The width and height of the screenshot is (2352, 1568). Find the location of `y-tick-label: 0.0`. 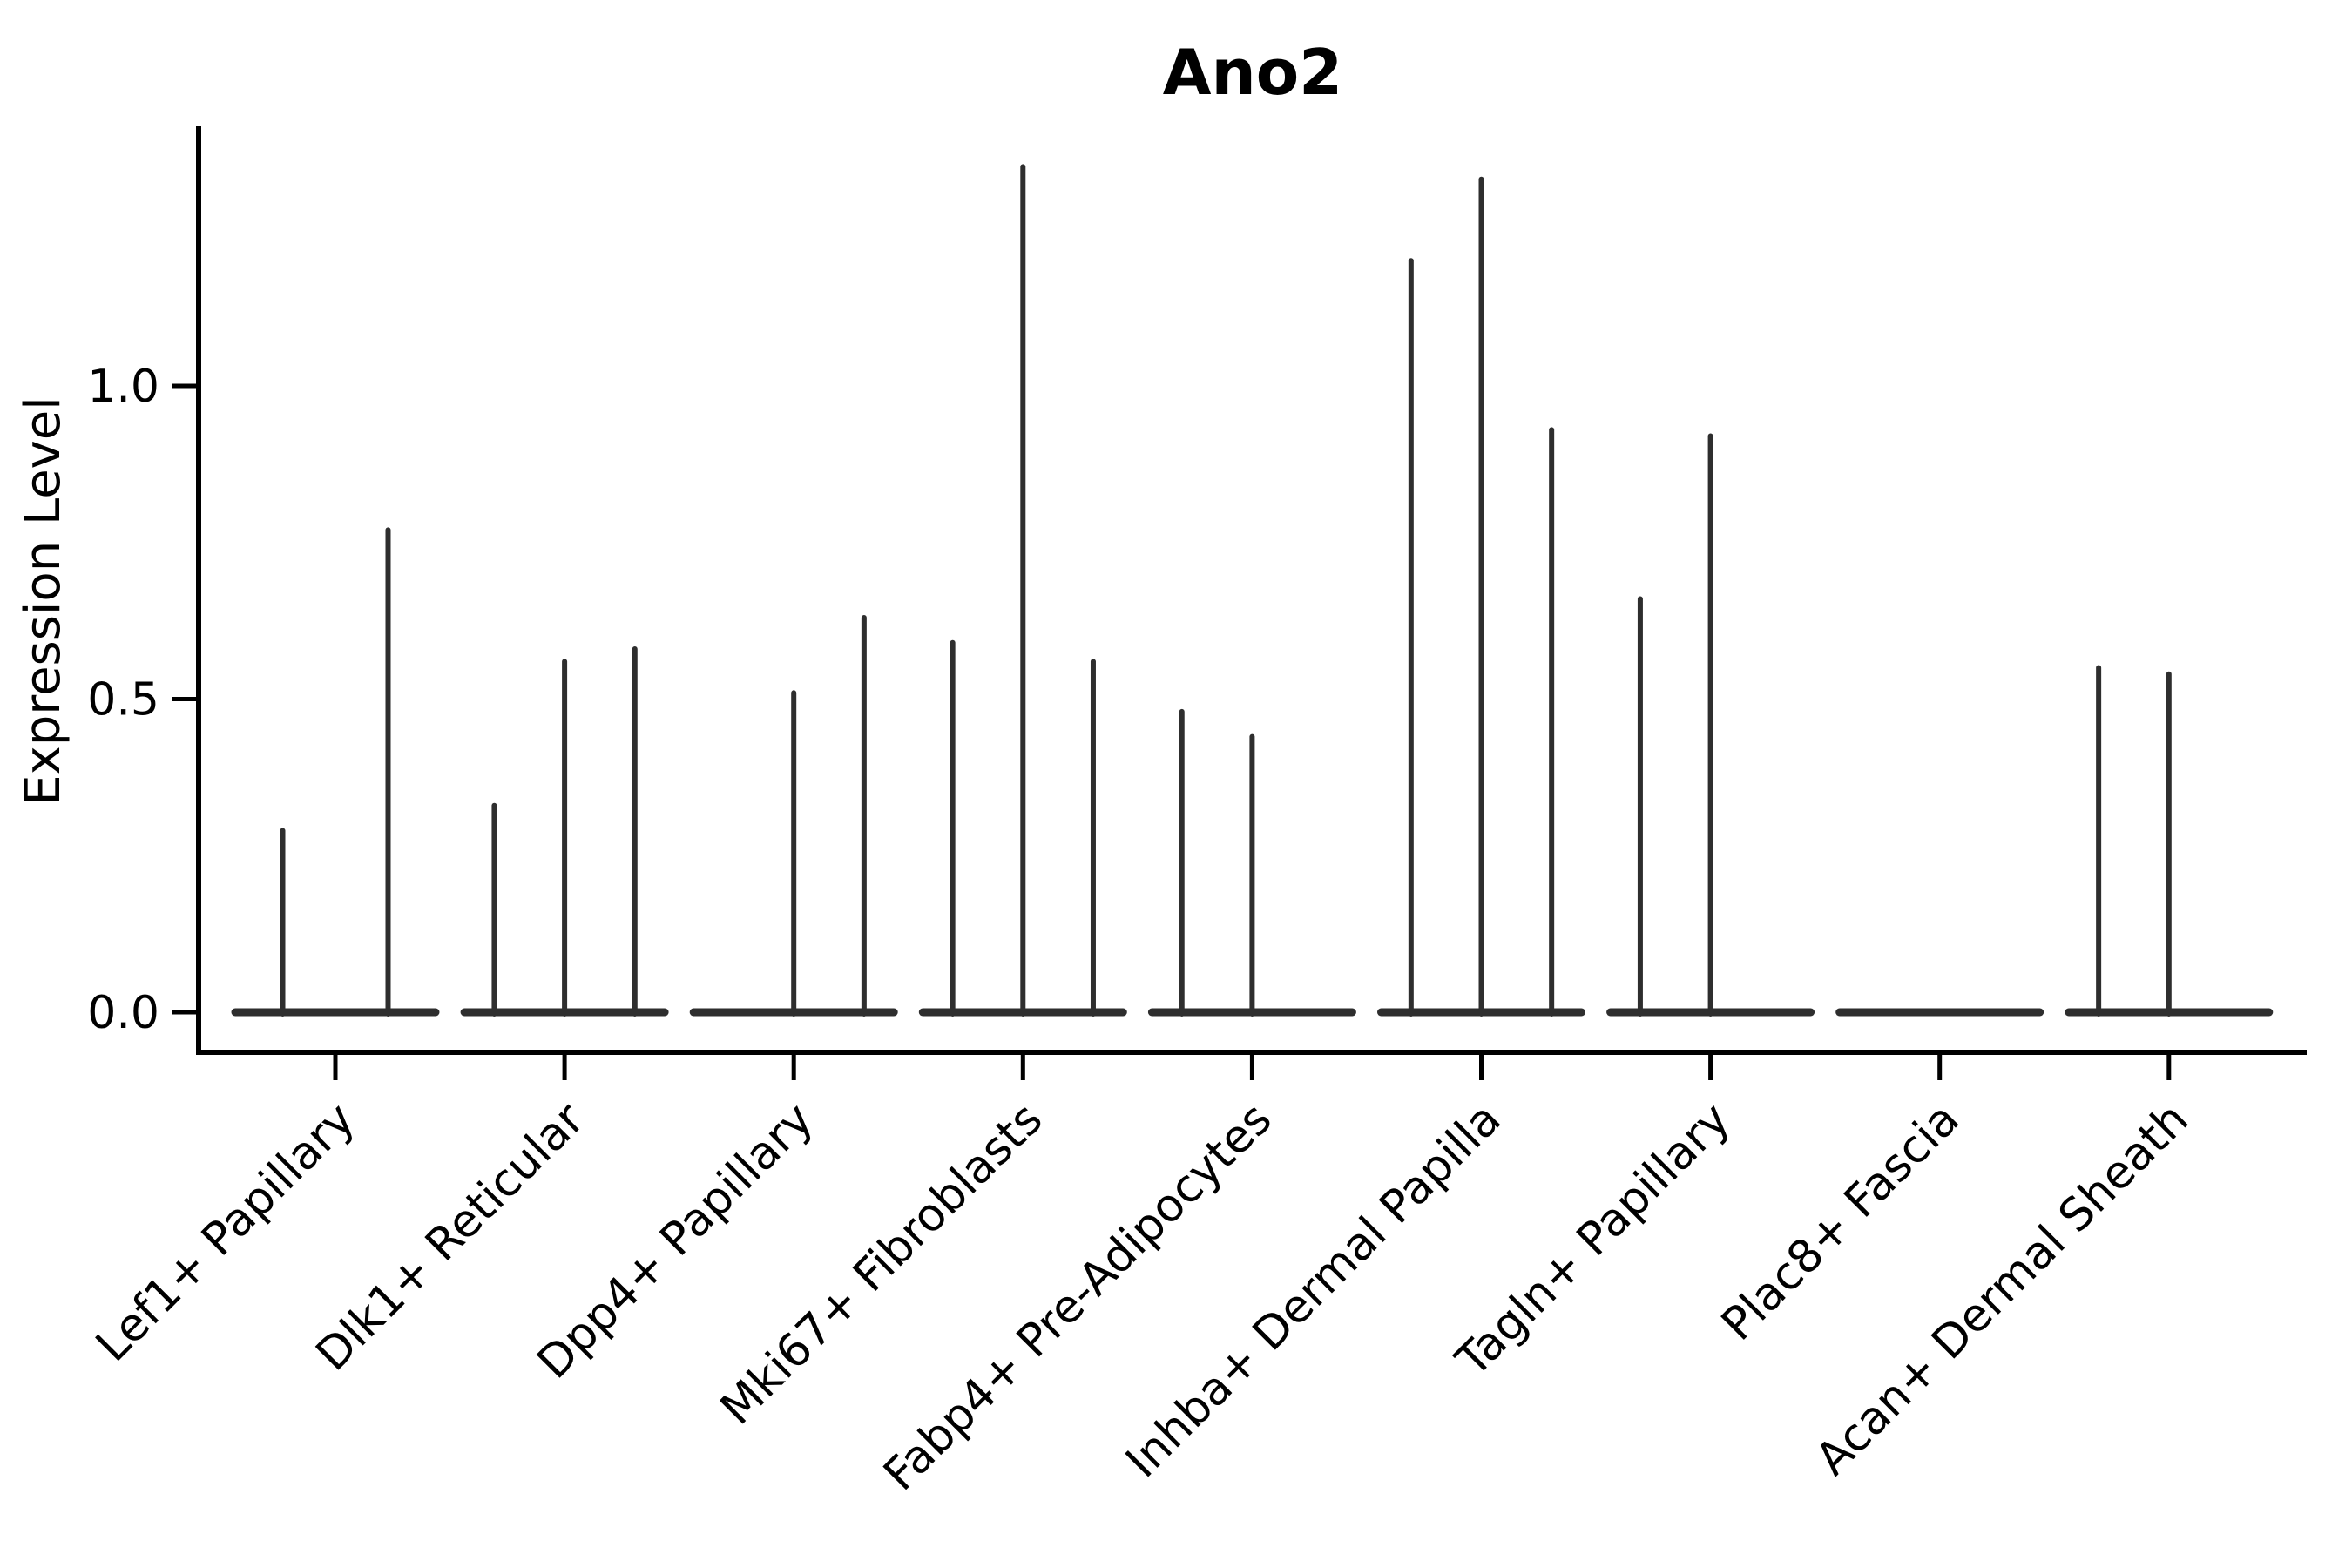

y-tick-label: 0.0 is located at coordinates (123, 1013).